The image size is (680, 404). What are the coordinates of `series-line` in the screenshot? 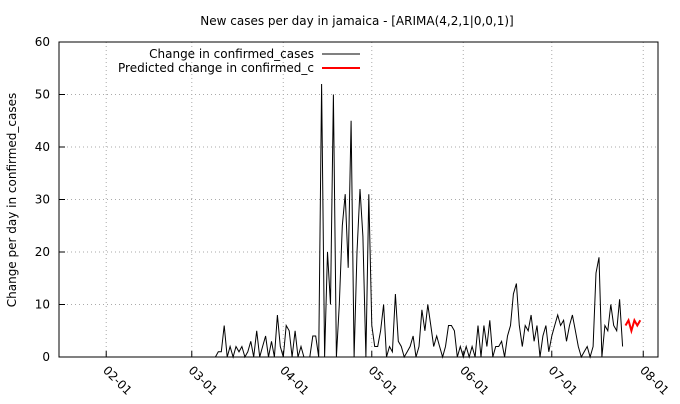 It's located at (633, 326).